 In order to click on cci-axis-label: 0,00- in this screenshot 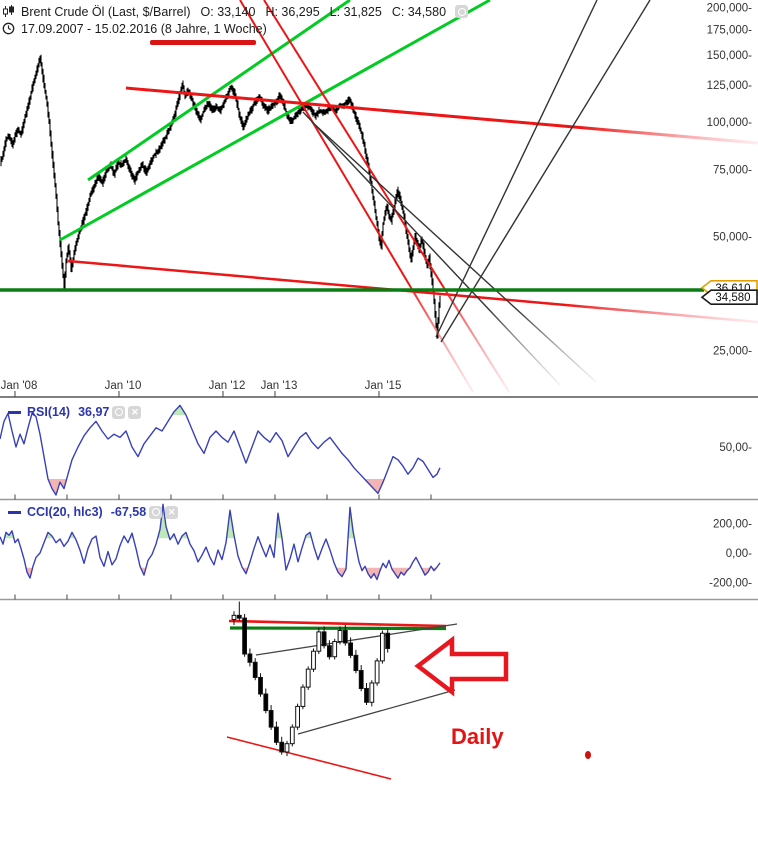, I will do `click(739, 554)`.